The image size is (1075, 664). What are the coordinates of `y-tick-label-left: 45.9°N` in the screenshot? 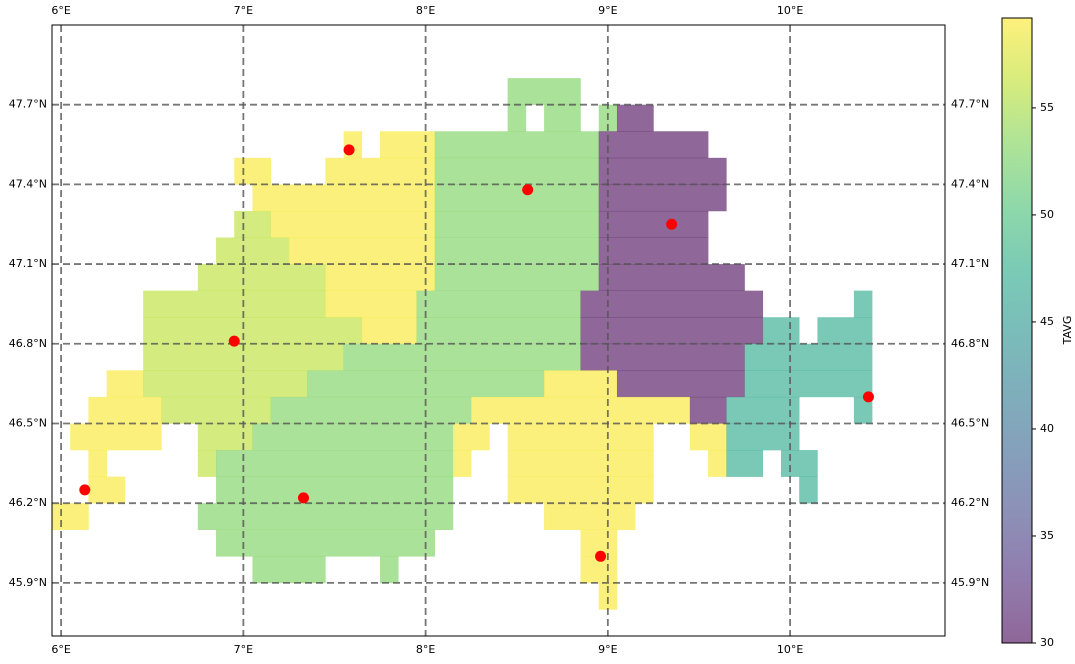 It's located at (28, 582).